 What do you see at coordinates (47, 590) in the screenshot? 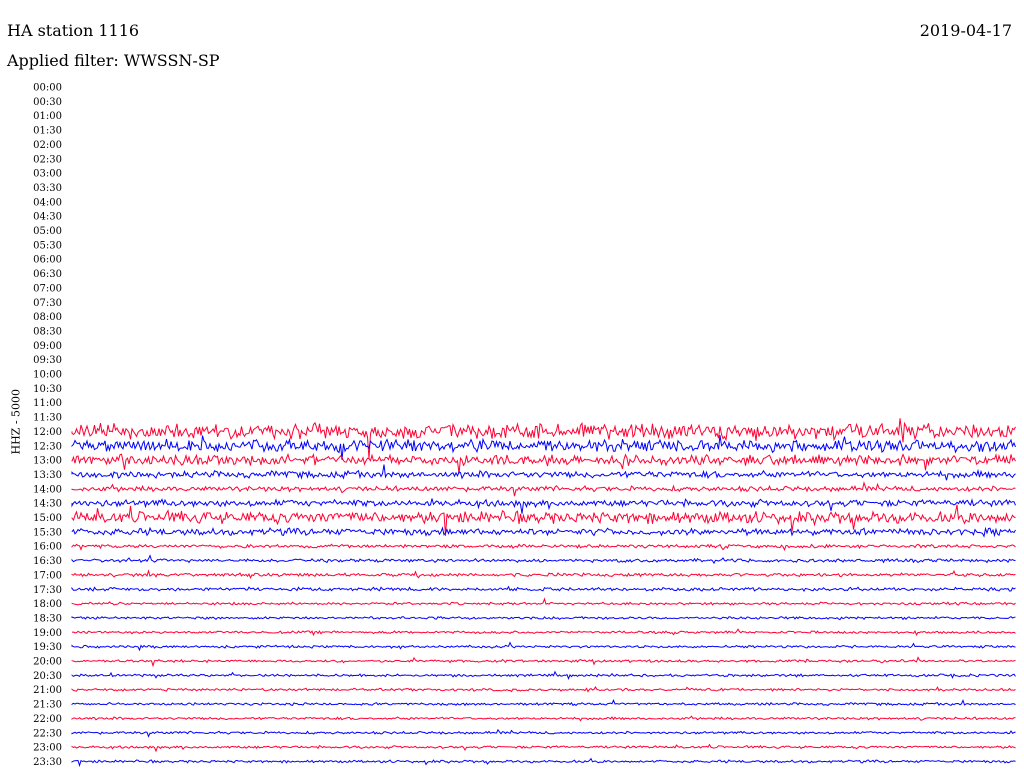
I see `time-tick-label: 17:30` at bounding box center [47, 590].